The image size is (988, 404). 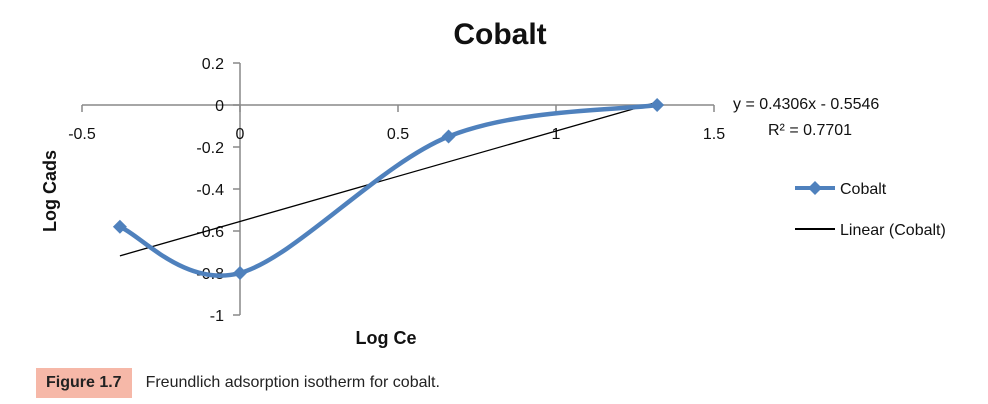 I want to click on y-tick-label: -0.2, so click(x=210, y=148).